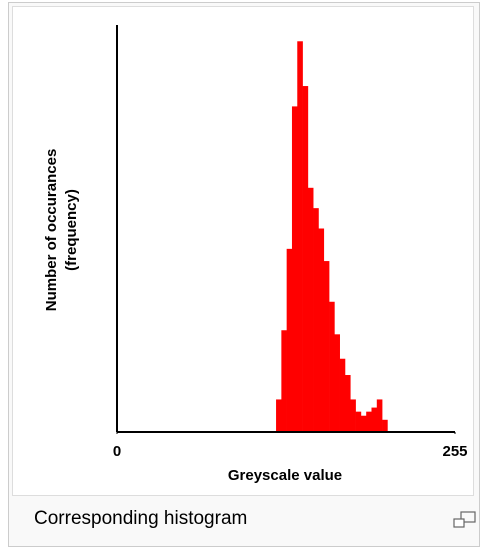  I want to click on y-axis-label: (frequency), so click(71, 230).